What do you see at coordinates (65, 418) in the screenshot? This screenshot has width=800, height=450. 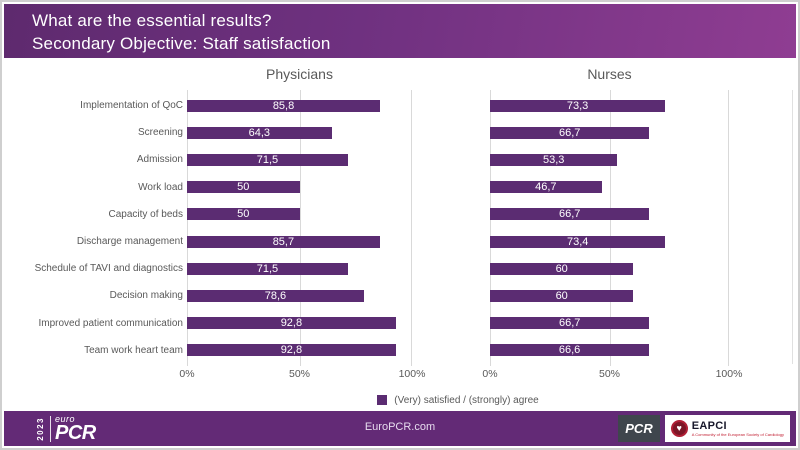 I see `logo-euro-text: euro` at bounding box center [65, 418].